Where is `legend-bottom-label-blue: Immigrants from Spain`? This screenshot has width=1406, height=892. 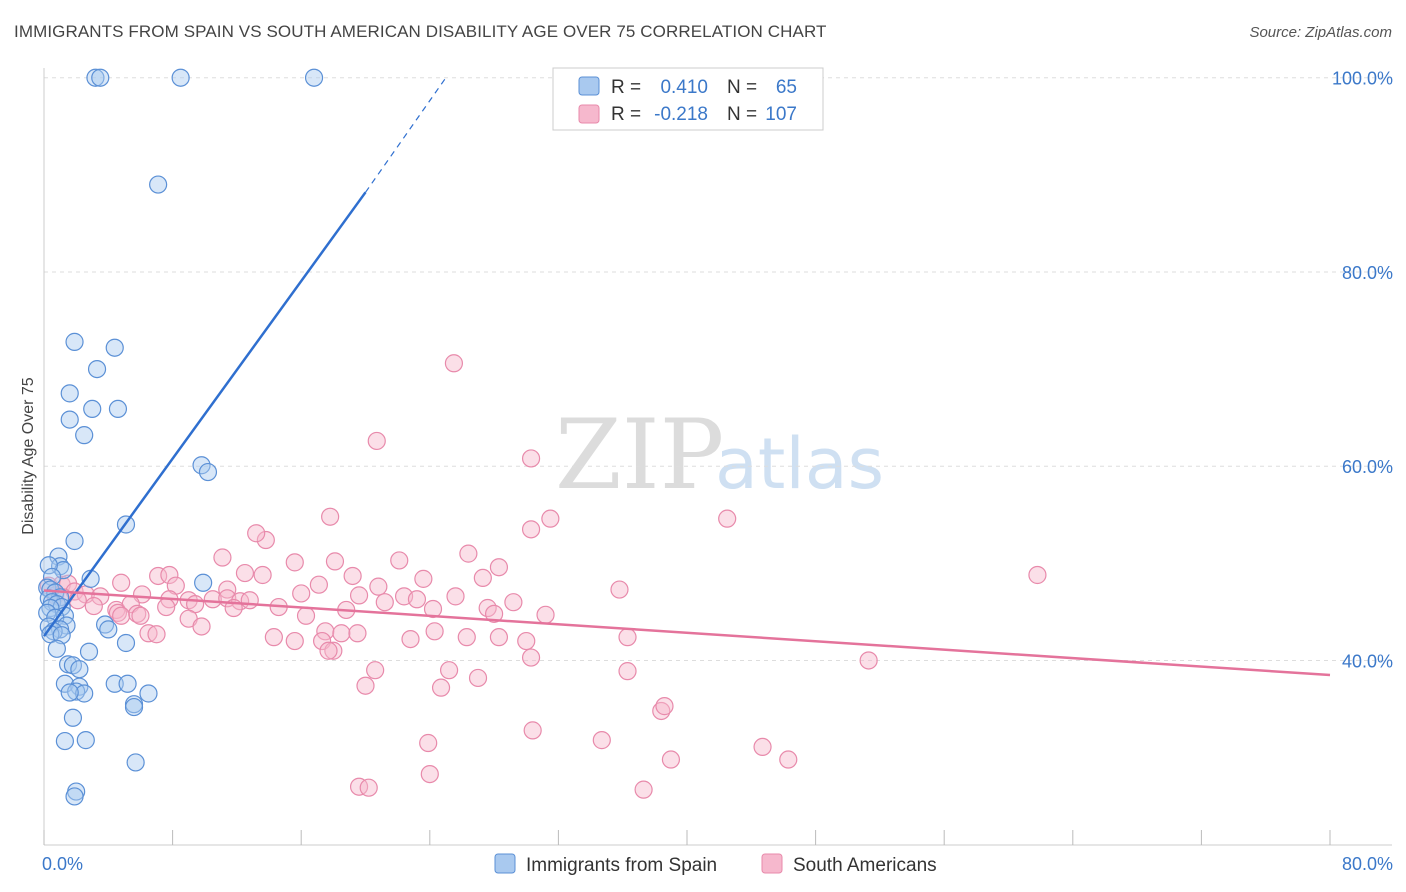 legend-bottom-label-blue: Immigrants from Spain is located at coordinates (621, 865).